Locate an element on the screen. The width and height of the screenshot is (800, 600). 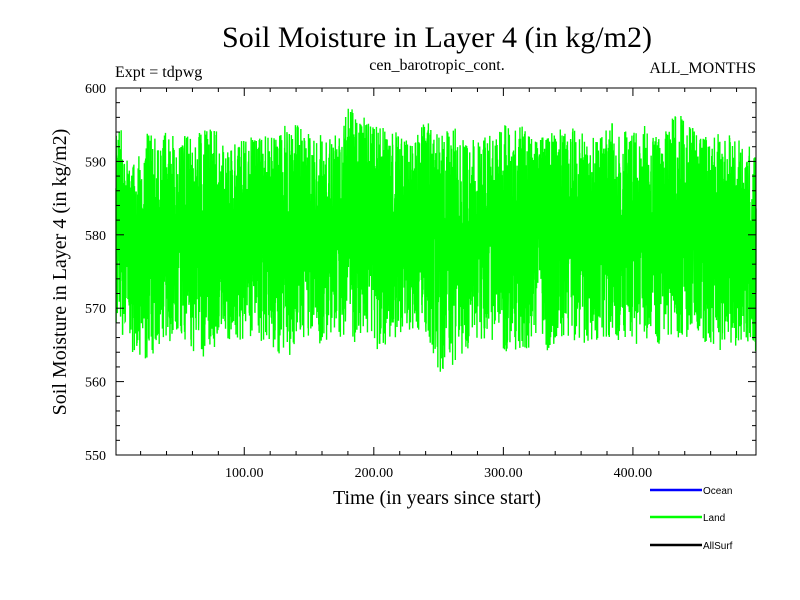
y-tick-label: 600 is located at coordinates (95, 89).